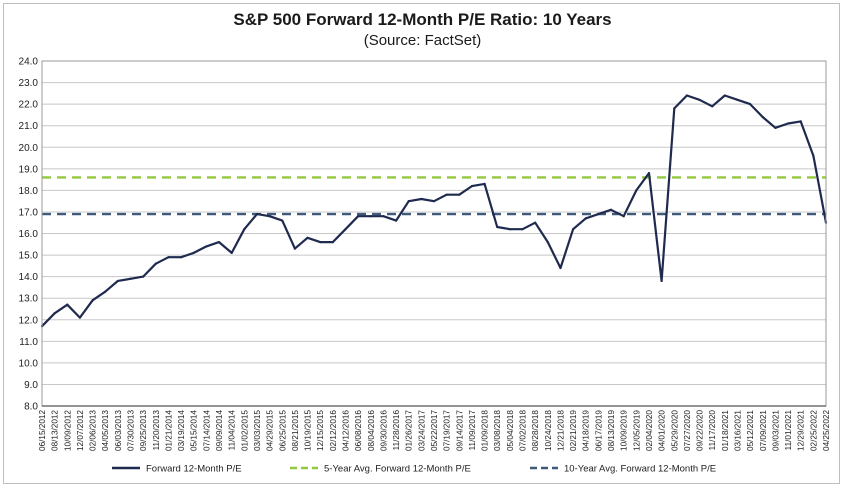  I want to click on x-tick-label: 02/04/2020, so click(649, 430).